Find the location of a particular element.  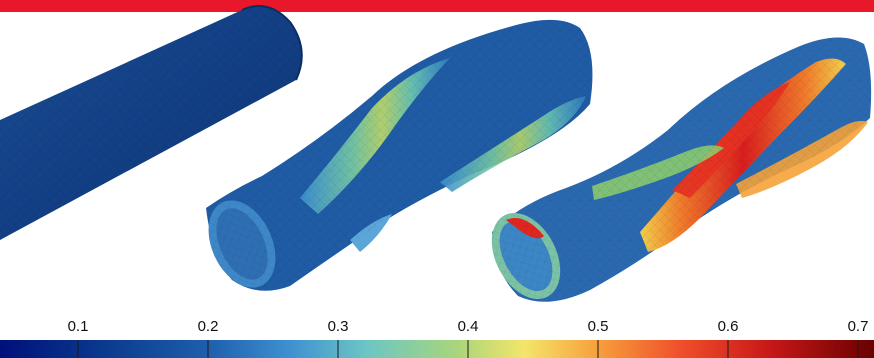

colorbar-tick-label: 0.1 is located at coordinates (78, 326).